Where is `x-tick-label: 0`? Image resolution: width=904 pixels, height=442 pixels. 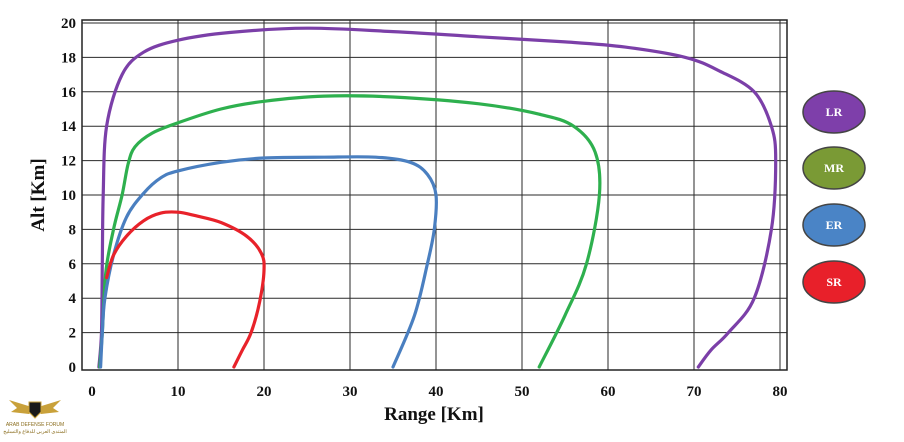 x-tick-label: 0 is located at coordinates (92, 392).